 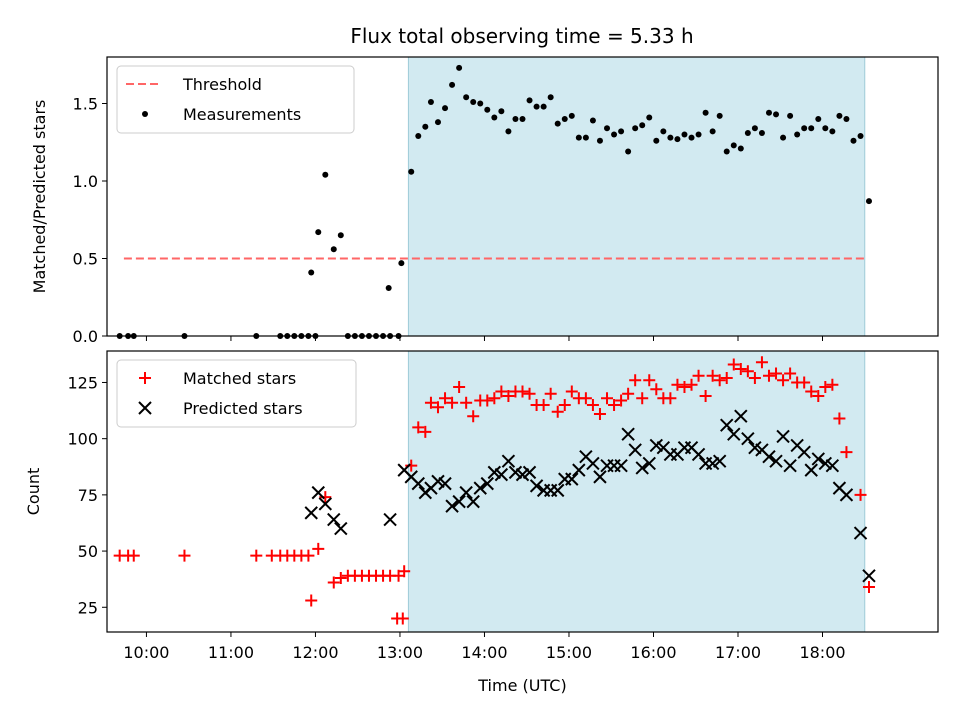 What do you see at coordinates (222, 84) in the screenshot?
I see `legend-label: Threshold` at bounding box center [222, 84].